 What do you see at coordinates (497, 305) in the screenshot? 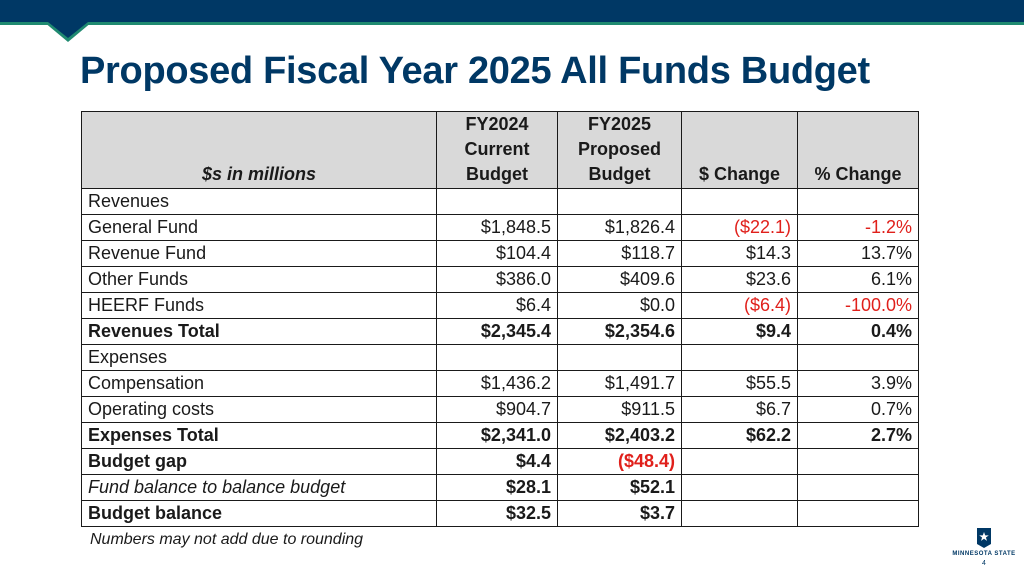
I see `cell-fy2024: $6.4` at bounding box center [497, 305].